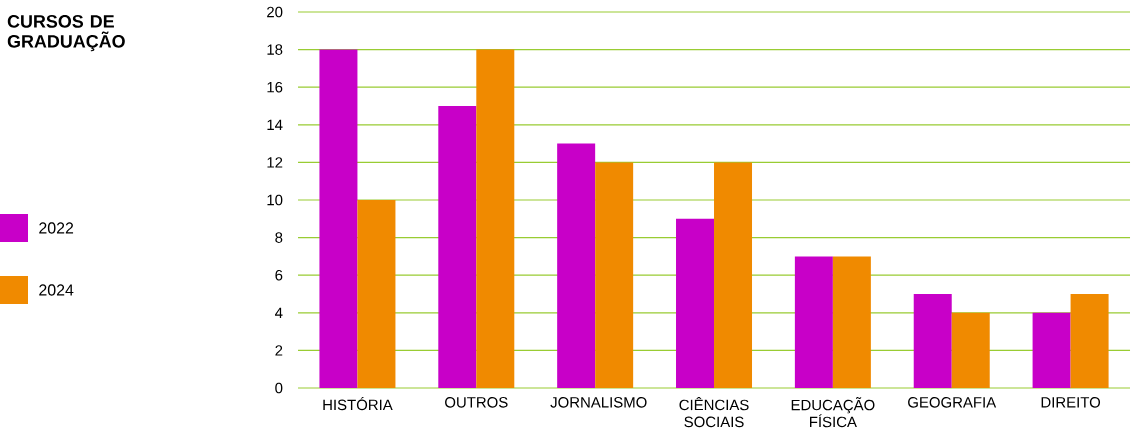  What do you see at coordinates (275, 49) in the screenshot?
I see `y-tick-label: 18` at bounding box center [275, 49].